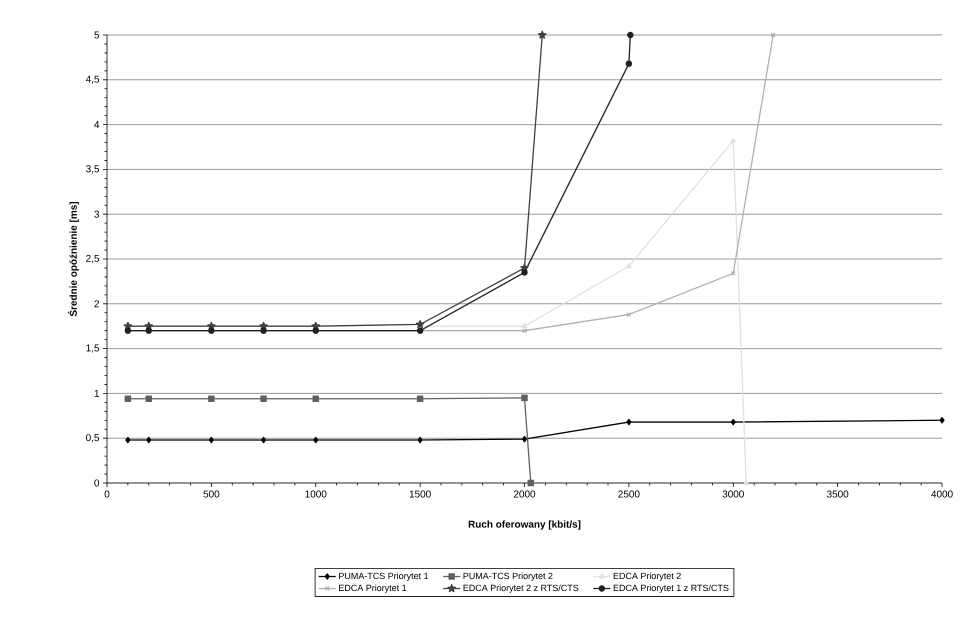 The width and height of the screenshot is (963, 620). Describe the element at coordinates (942, 494) in the screenshot. I see `x-tick-label: 4000` at that location.